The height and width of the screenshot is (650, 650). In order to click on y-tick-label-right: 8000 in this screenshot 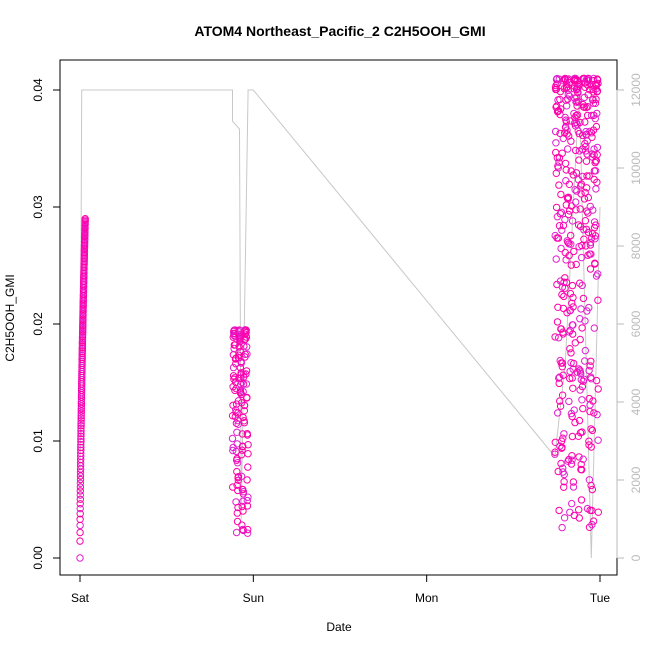, I will do `click(636, 245)`.